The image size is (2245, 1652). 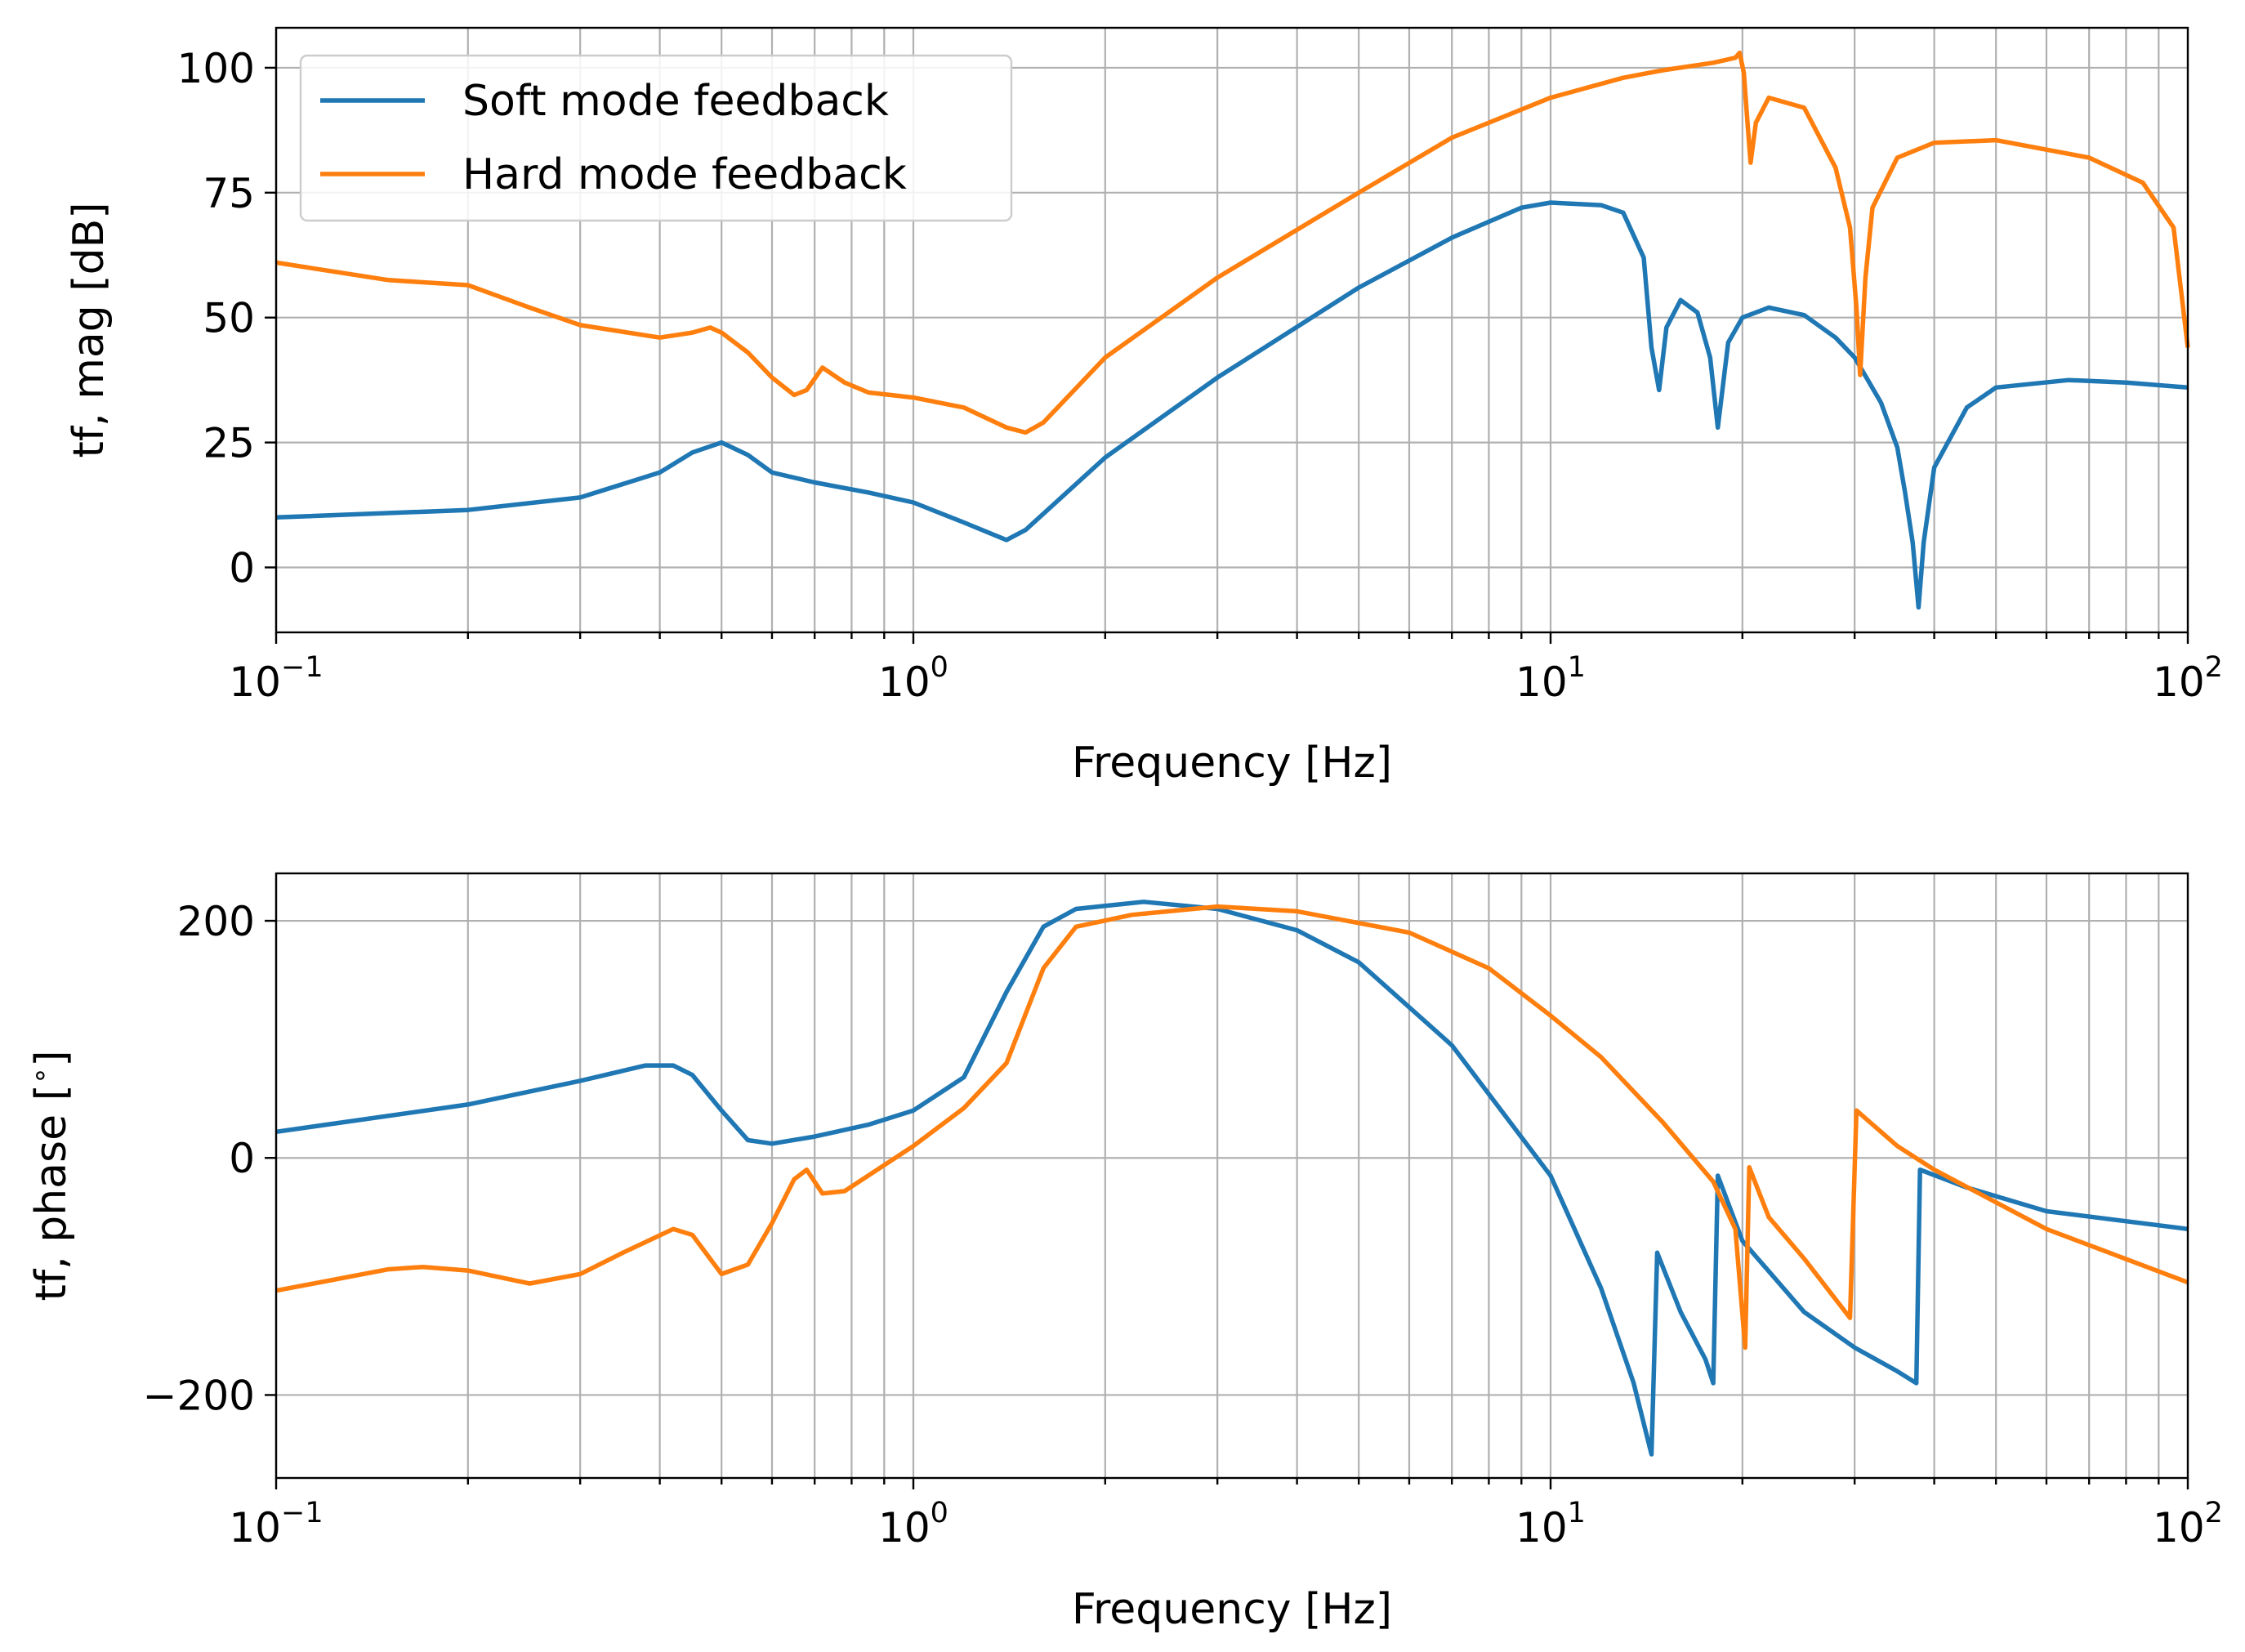 I want to click on phase-x-tick-label: 10⁰, so click(x=913, y=1524).